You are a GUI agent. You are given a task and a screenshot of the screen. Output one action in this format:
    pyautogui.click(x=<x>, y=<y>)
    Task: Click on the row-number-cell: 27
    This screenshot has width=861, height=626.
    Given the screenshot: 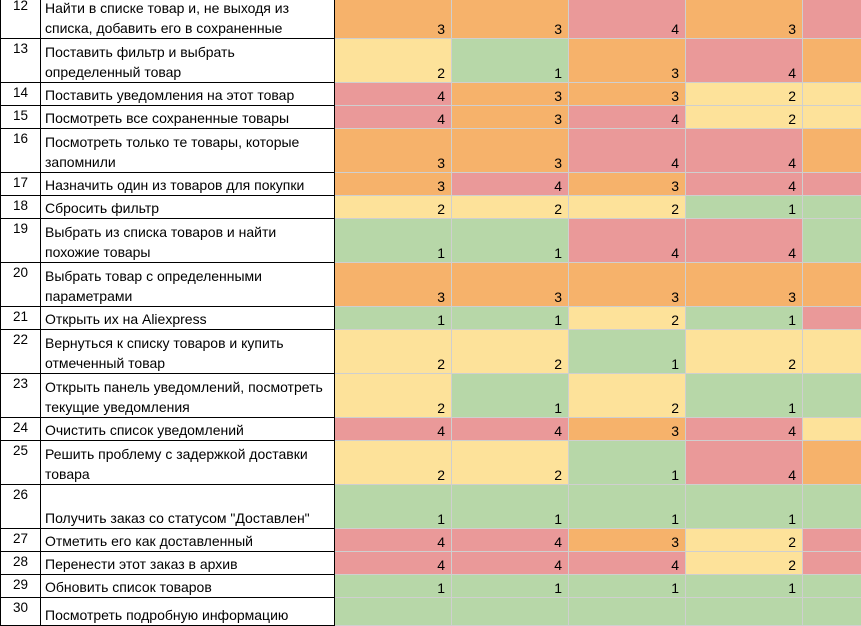 What is the action you would take?
    pyautogui.click(x=21, y=540)
    